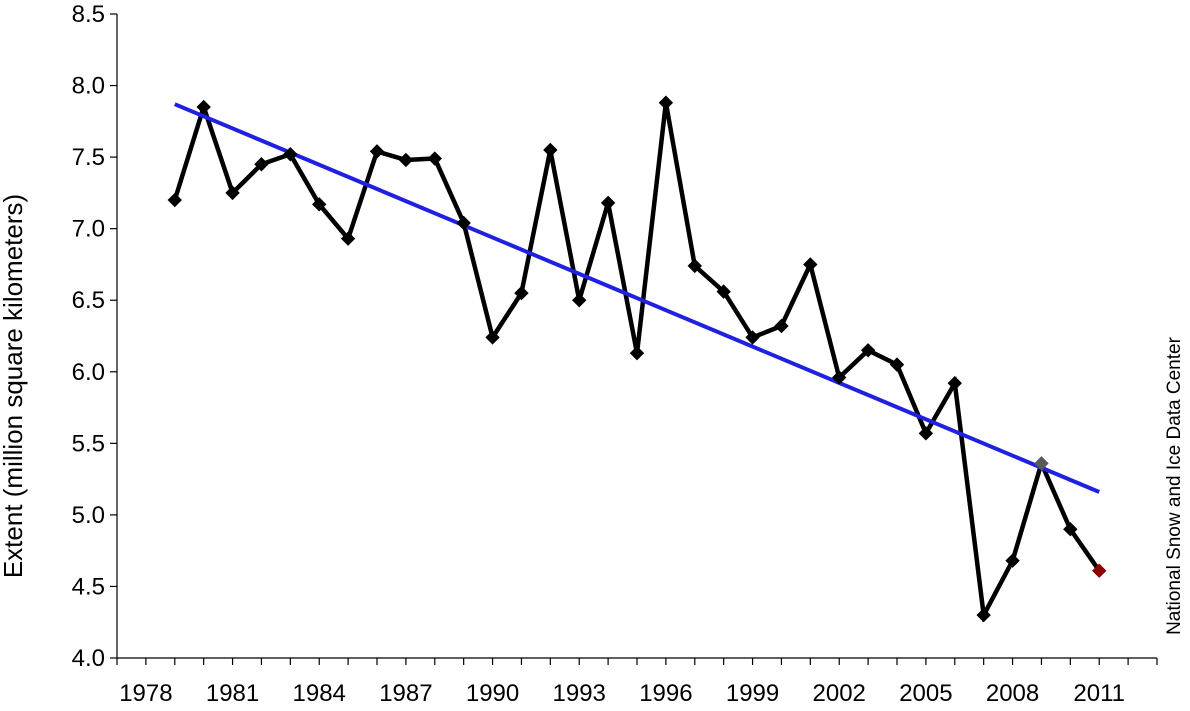  What do you see at coordinates (1099, 693) in the screenshot?
I see `x-tick-label: 2011` at bounding box center [1099, 693].